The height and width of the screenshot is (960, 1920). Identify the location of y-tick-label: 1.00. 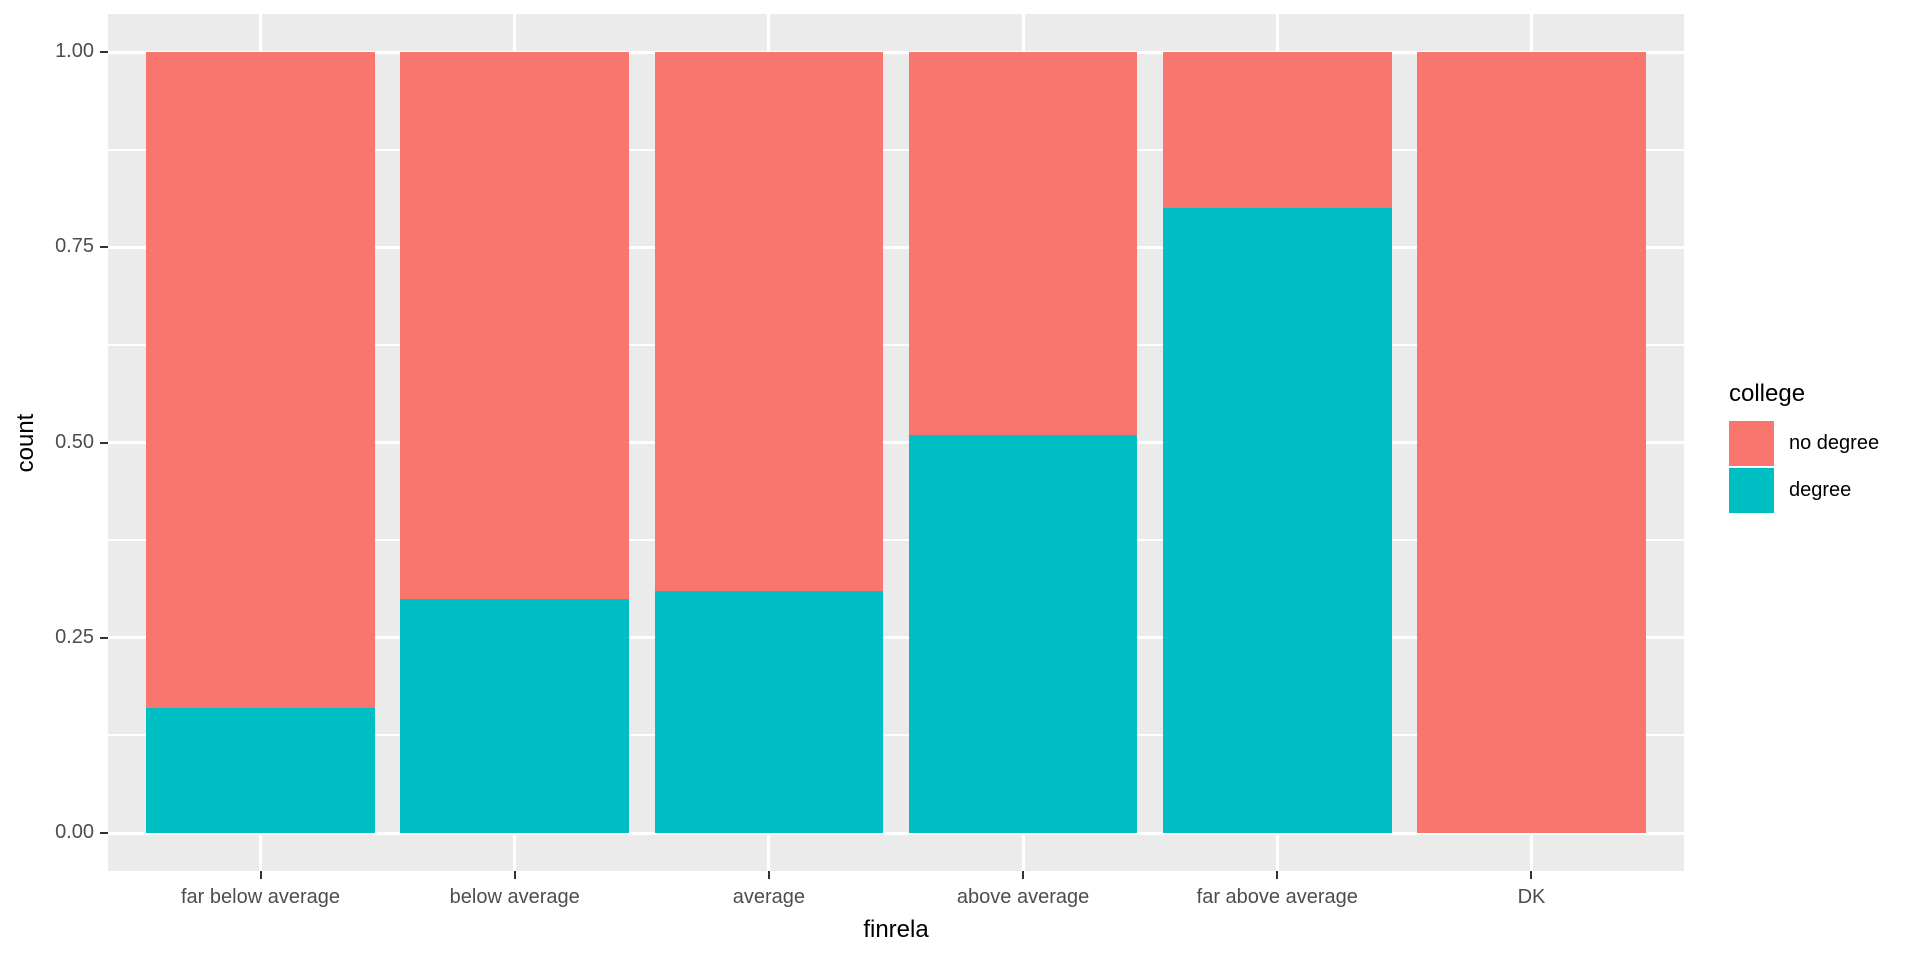
(74, 51).